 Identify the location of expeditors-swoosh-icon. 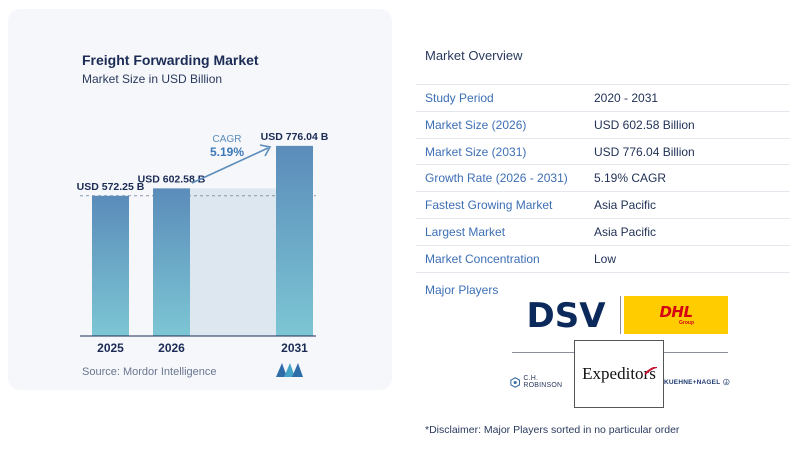
(651, 371).